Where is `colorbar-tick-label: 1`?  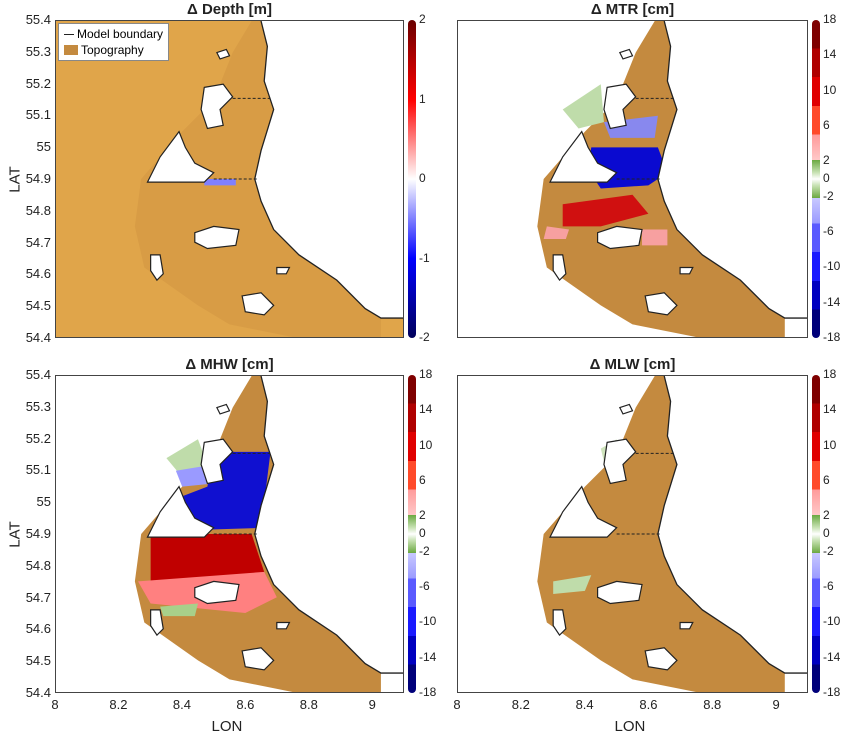 colorbar-tick-label: 1 is located at coordinates (422, 98).